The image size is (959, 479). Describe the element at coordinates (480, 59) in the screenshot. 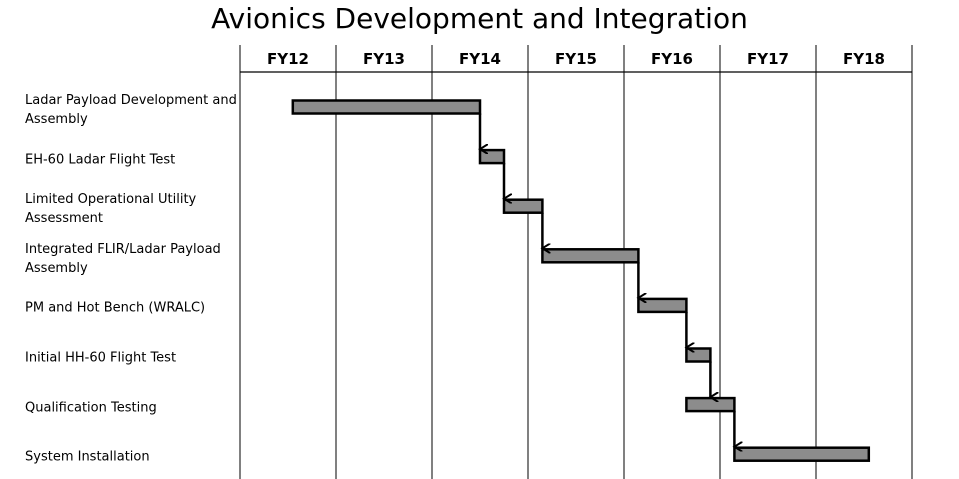

I see `fy-header-label: FY14` at that location.